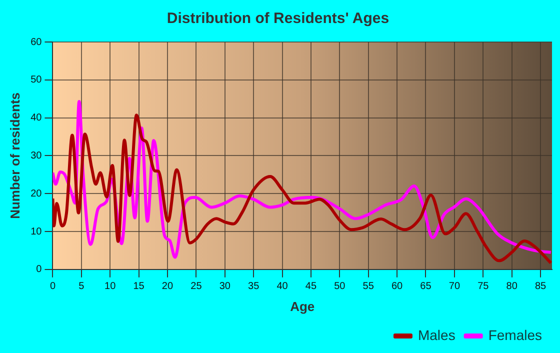 The width and height of the screenshot is (560, 353). What do you see at coordinates (426, 286) in the screenshot?
I see `x-tick-label: 65` at bounding box center [426, 286].